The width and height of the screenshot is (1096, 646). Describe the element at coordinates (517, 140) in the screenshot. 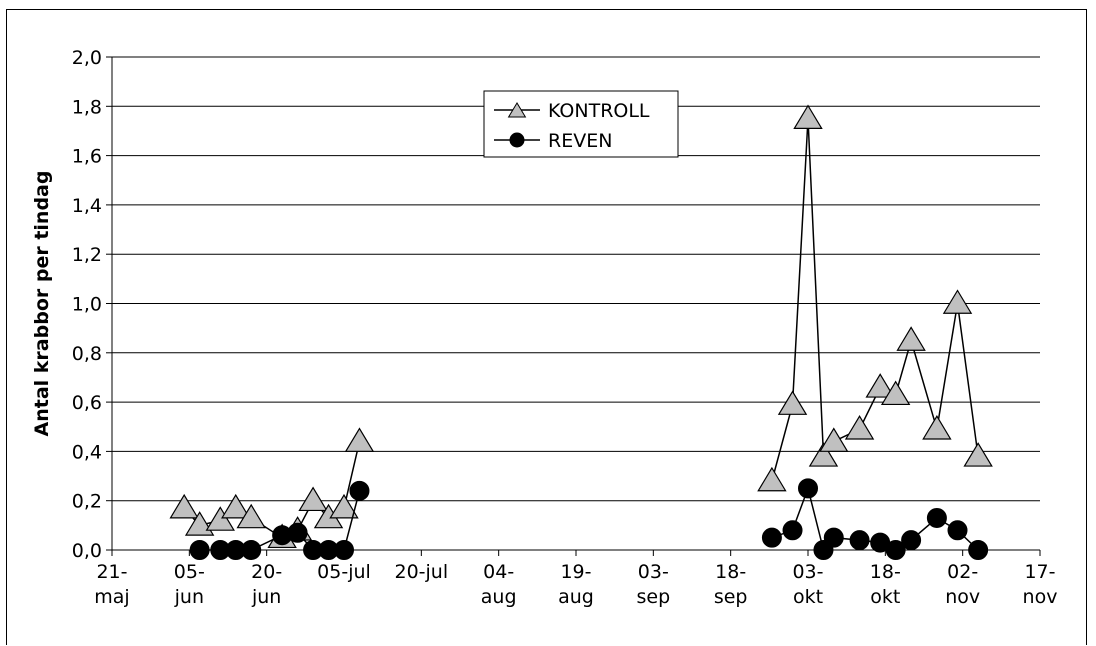

I see `legend-marker-circle` at that location.